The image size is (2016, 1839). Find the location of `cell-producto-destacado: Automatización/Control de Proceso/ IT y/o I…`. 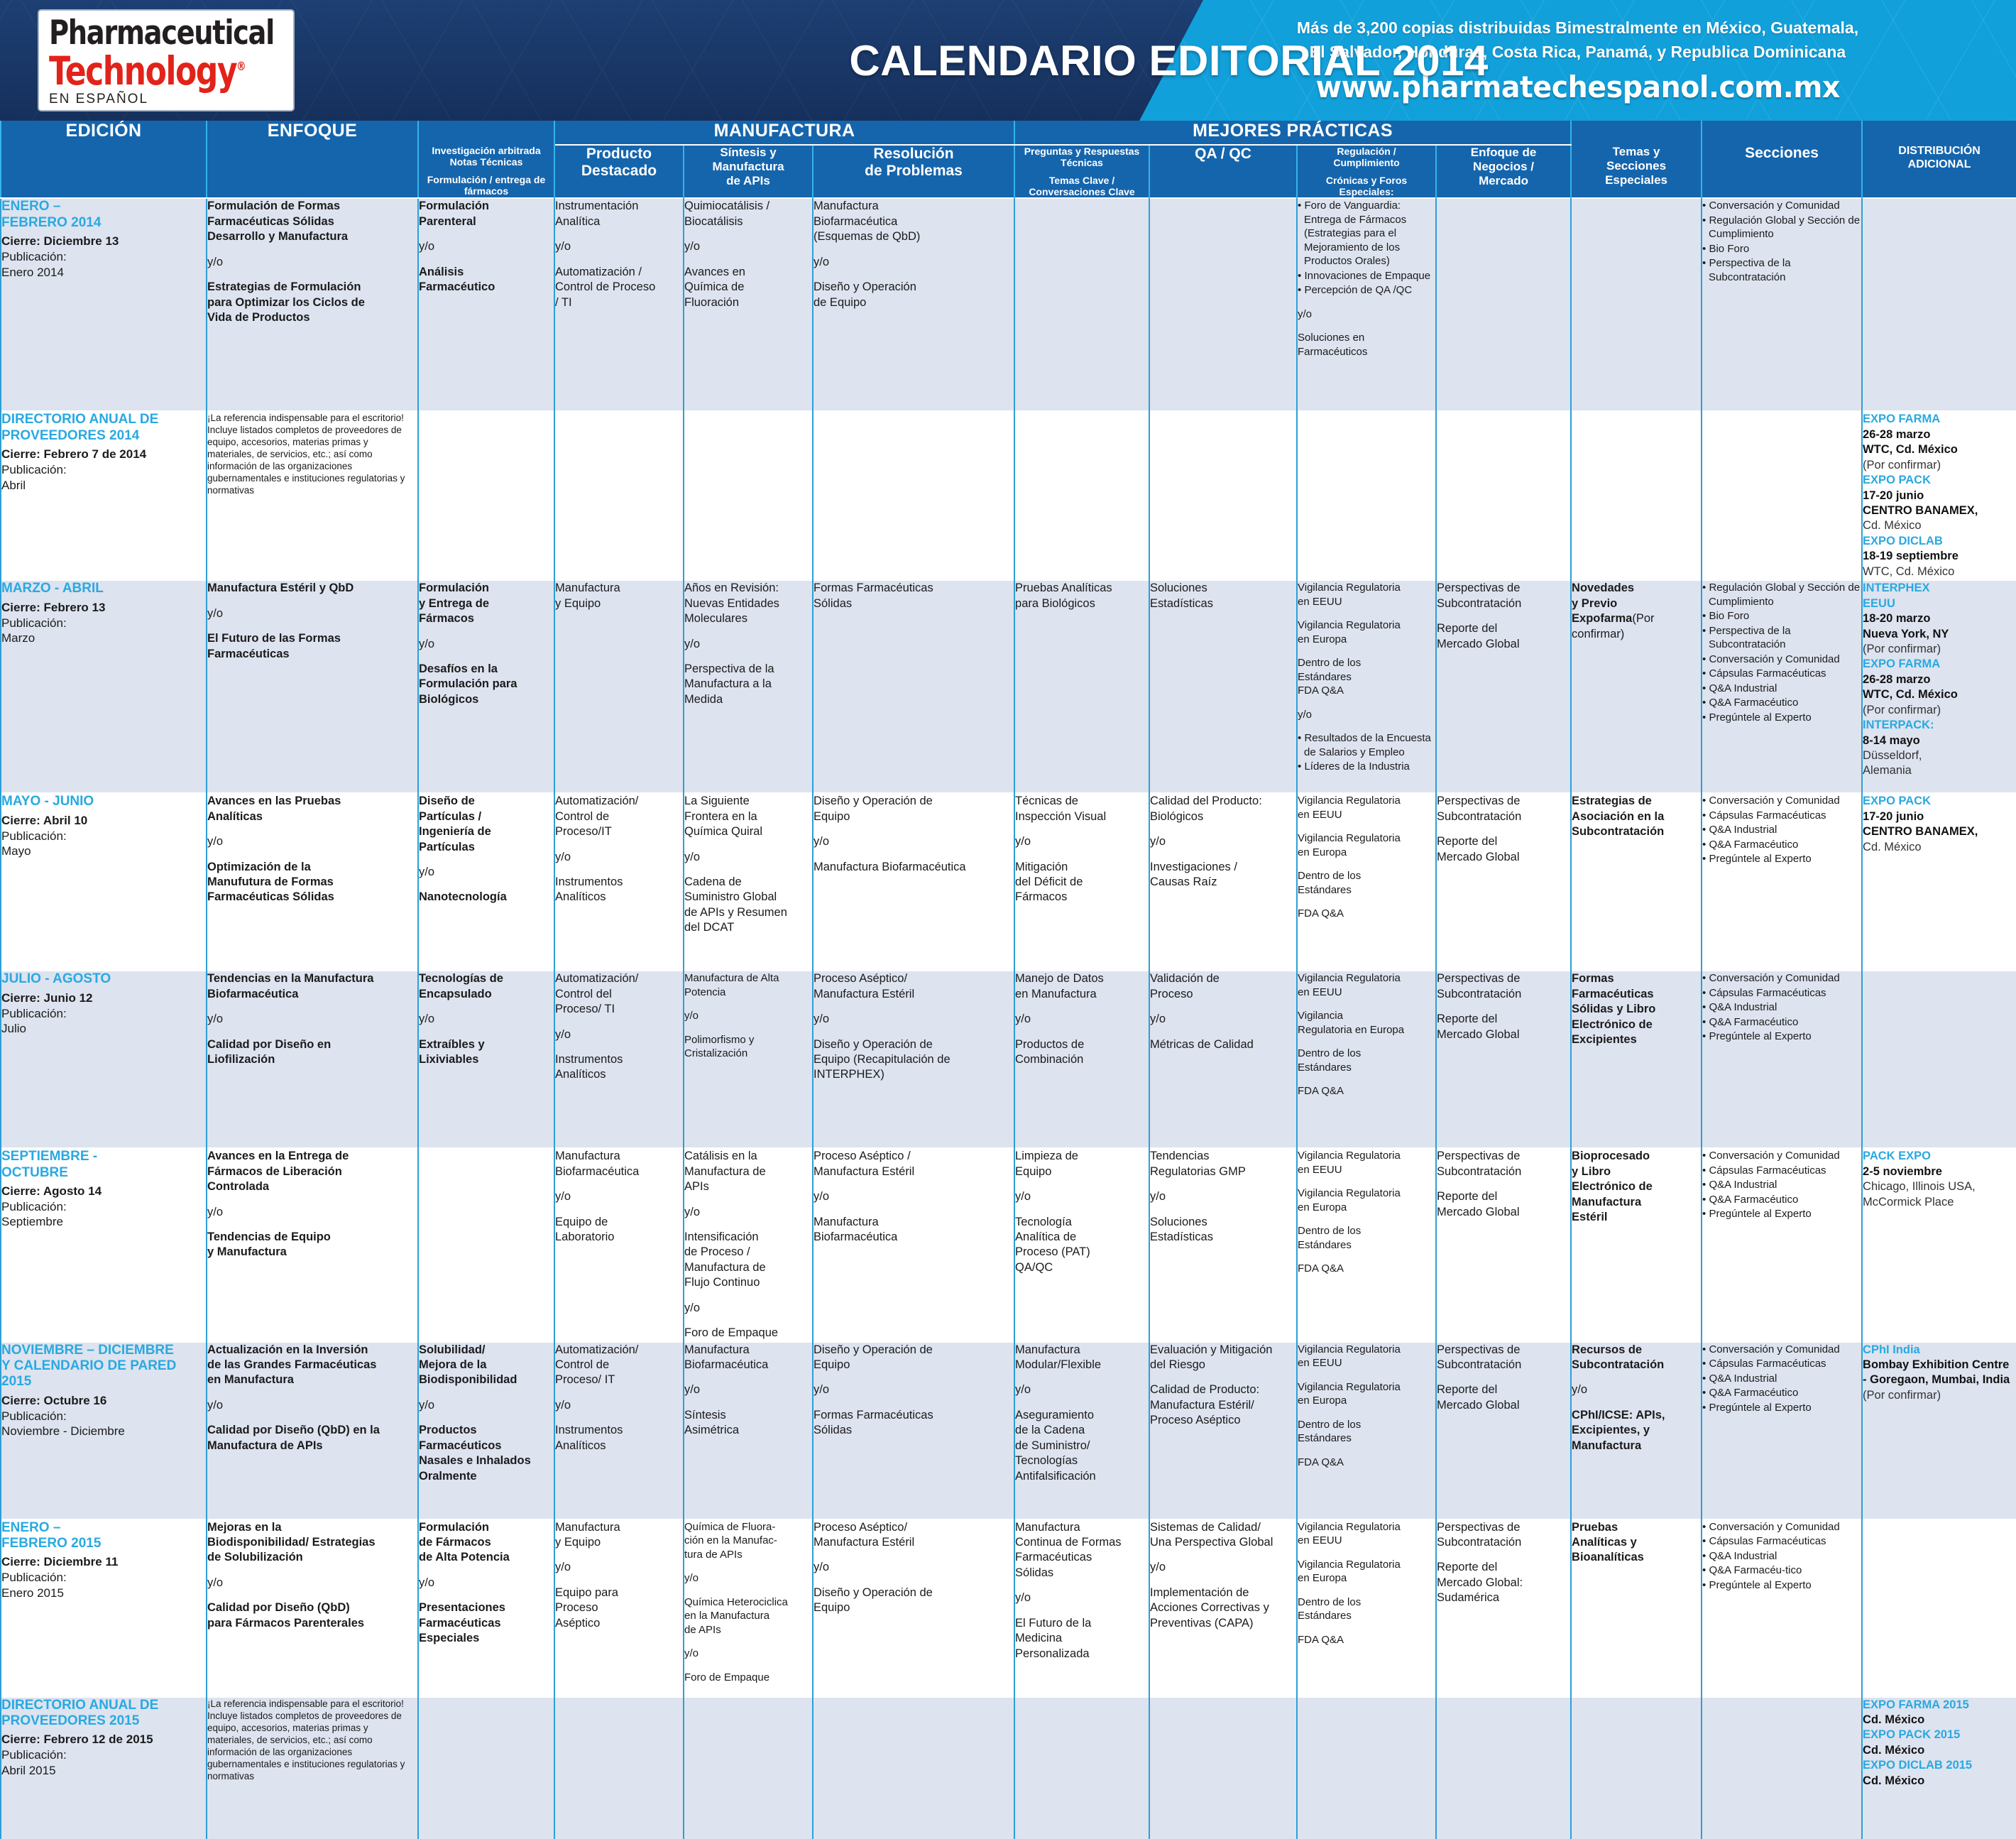

cell-producto-destacado: Automatización/Control de Proceso/ IT y/o I… is located at coordinates (619, 1430).